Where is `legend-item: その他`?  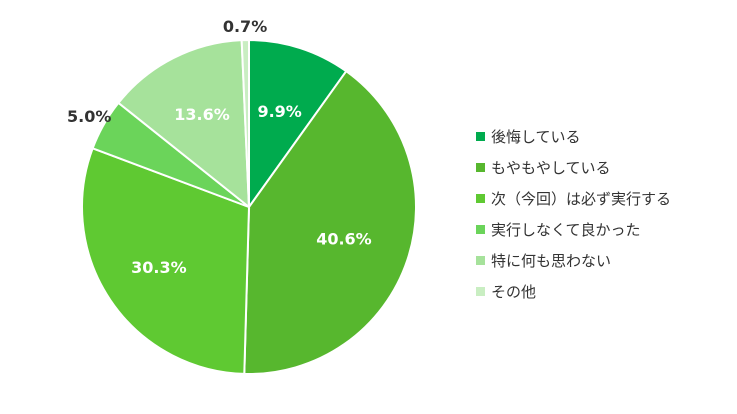 legend-item: その他 is located at coordinates (573, 291).